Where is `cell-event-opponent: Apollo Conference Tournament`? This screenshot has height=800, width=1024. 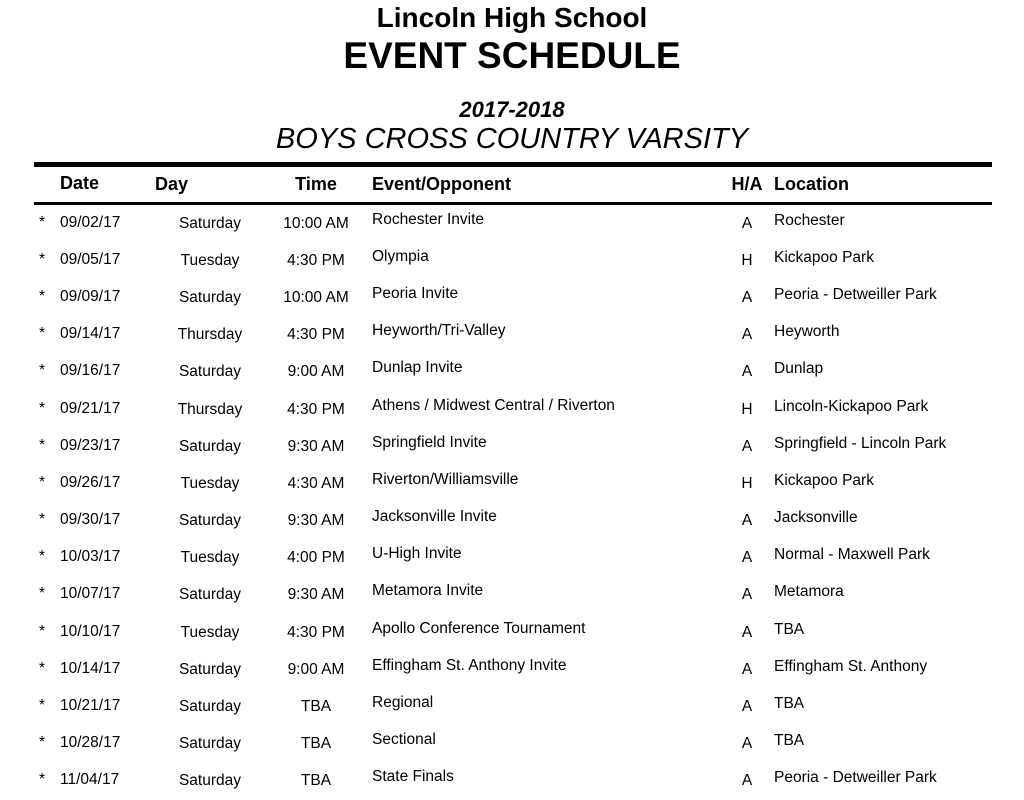
cell-event-opponent: Apollo Conference Tournament is located at coordinates (479, 628).